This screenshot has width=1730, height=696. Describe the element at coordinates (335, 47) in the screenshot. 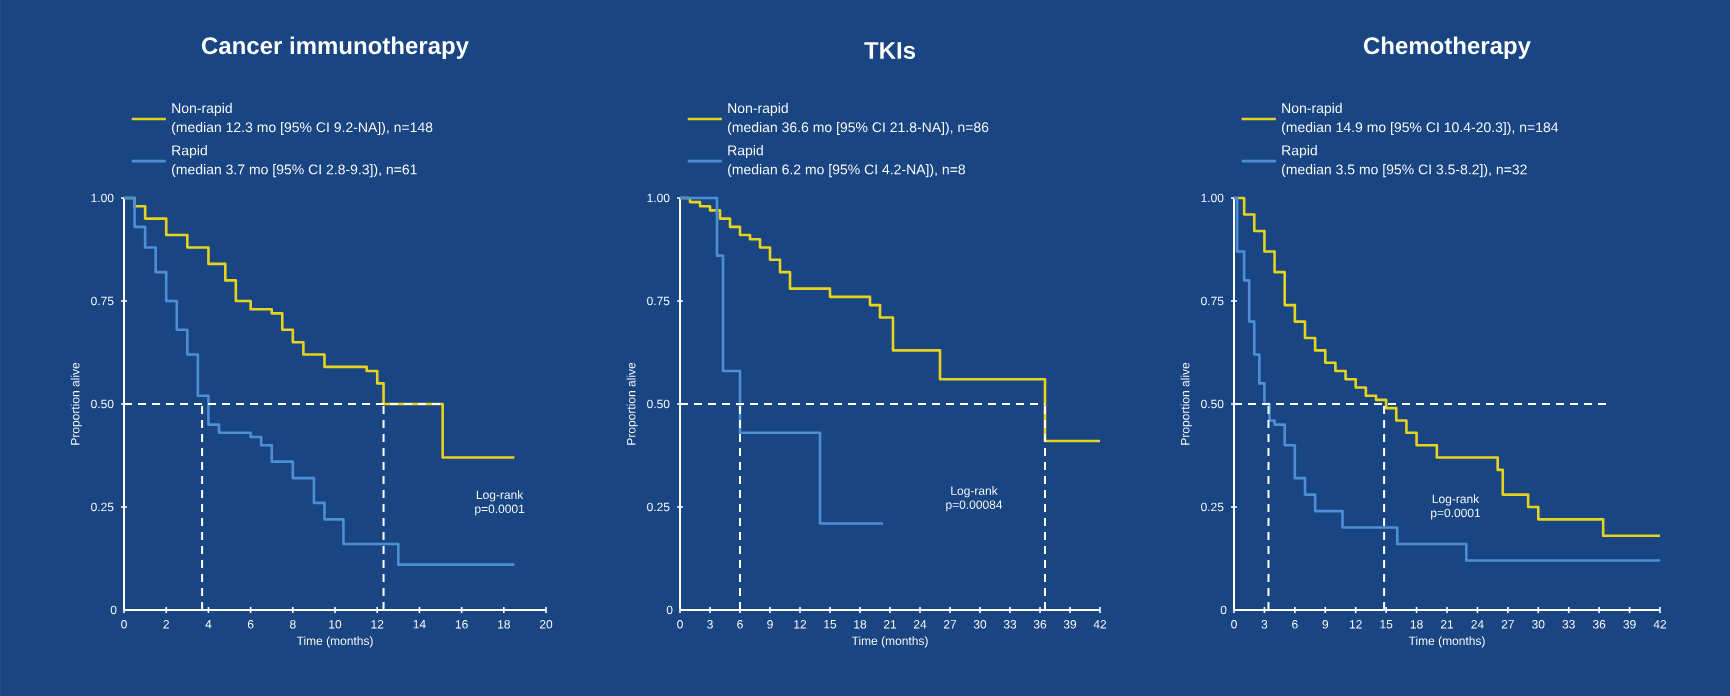

I see `chart-title: Cancer immunotherapy` at that location.